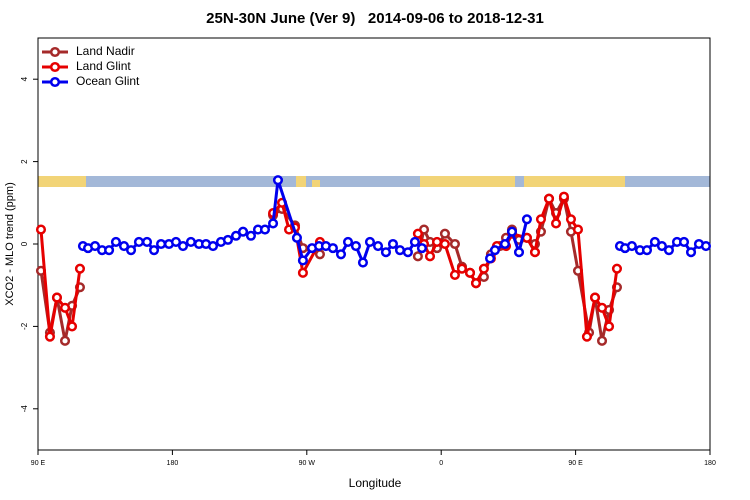 This screenshot has width=750, height=500. What do you see at coordinates (375, 483) in the screenshot?
I see `x-axis-label: Longitude` at bounding box center [375, 483].